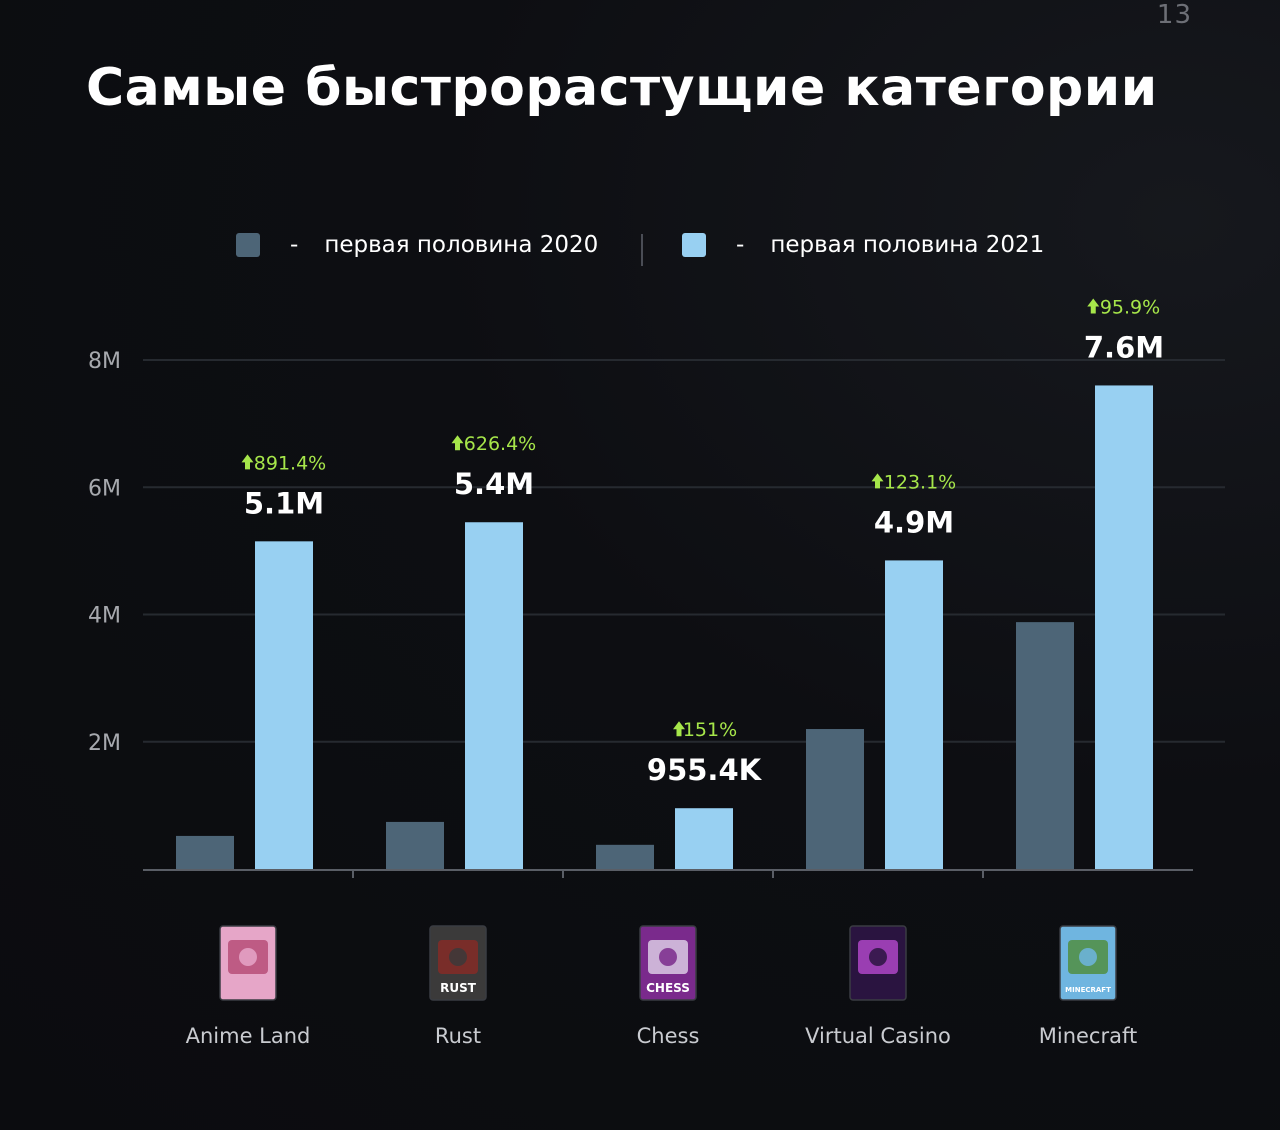  Describe the element at coordinates (1124, 347) in the screenshot. I see `data-label: 7.6M` at that location.